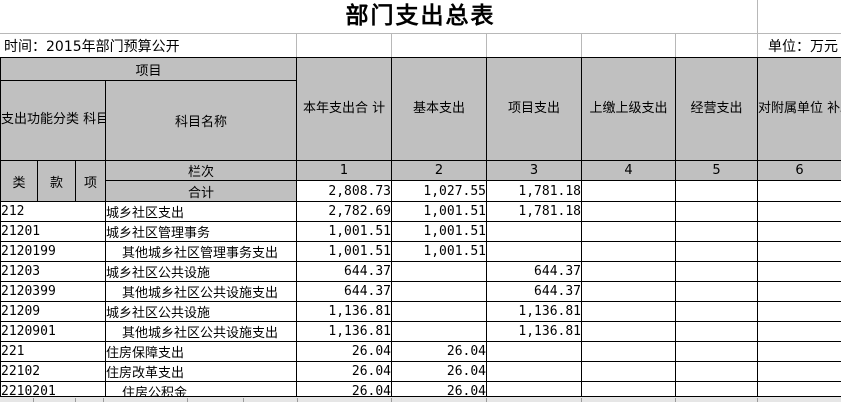 Image resolution: width=841 pixels, height=402 pixels. I want to click on row-code: 22102, so click(53, 371).